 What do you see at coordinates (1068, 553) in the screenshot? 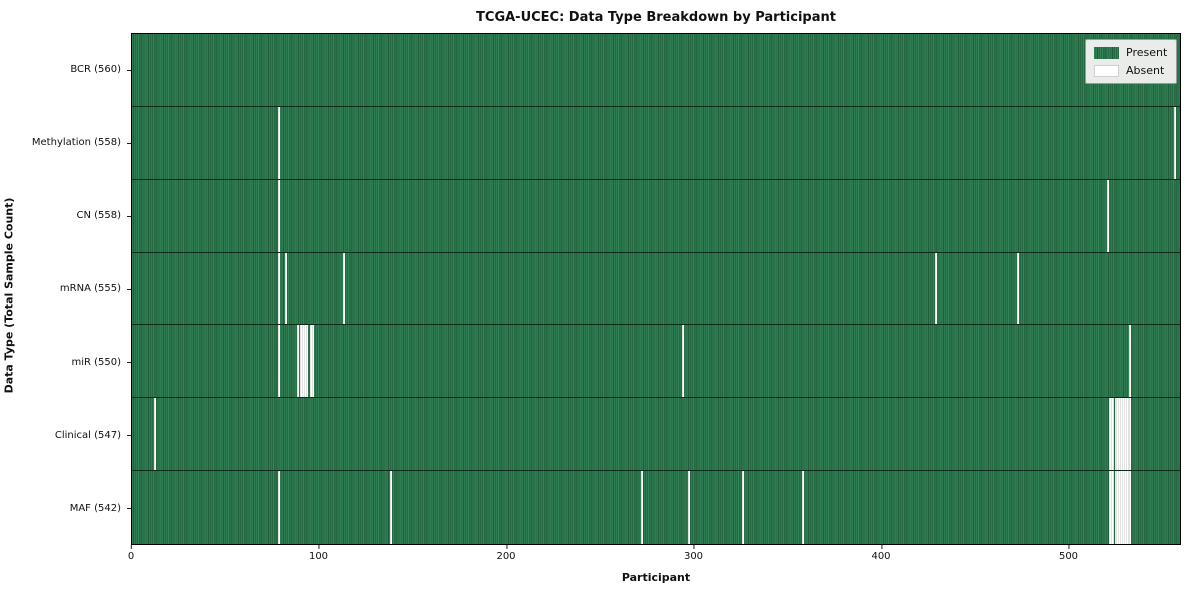
I see `x-tick-500: 500` at bounding box center [1068, 553].